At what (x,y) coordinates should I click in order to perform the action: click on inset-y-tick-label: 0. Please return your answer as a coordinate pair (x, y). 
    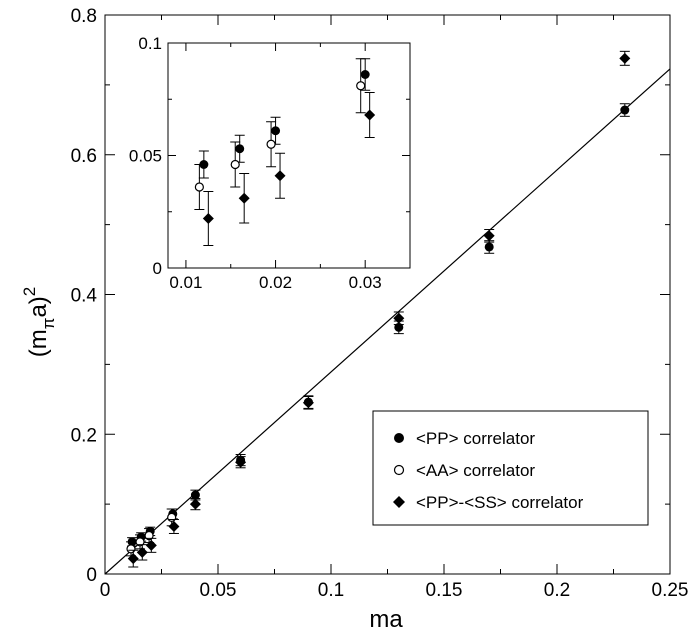
    Looking at the image, I should click on (157, 268).